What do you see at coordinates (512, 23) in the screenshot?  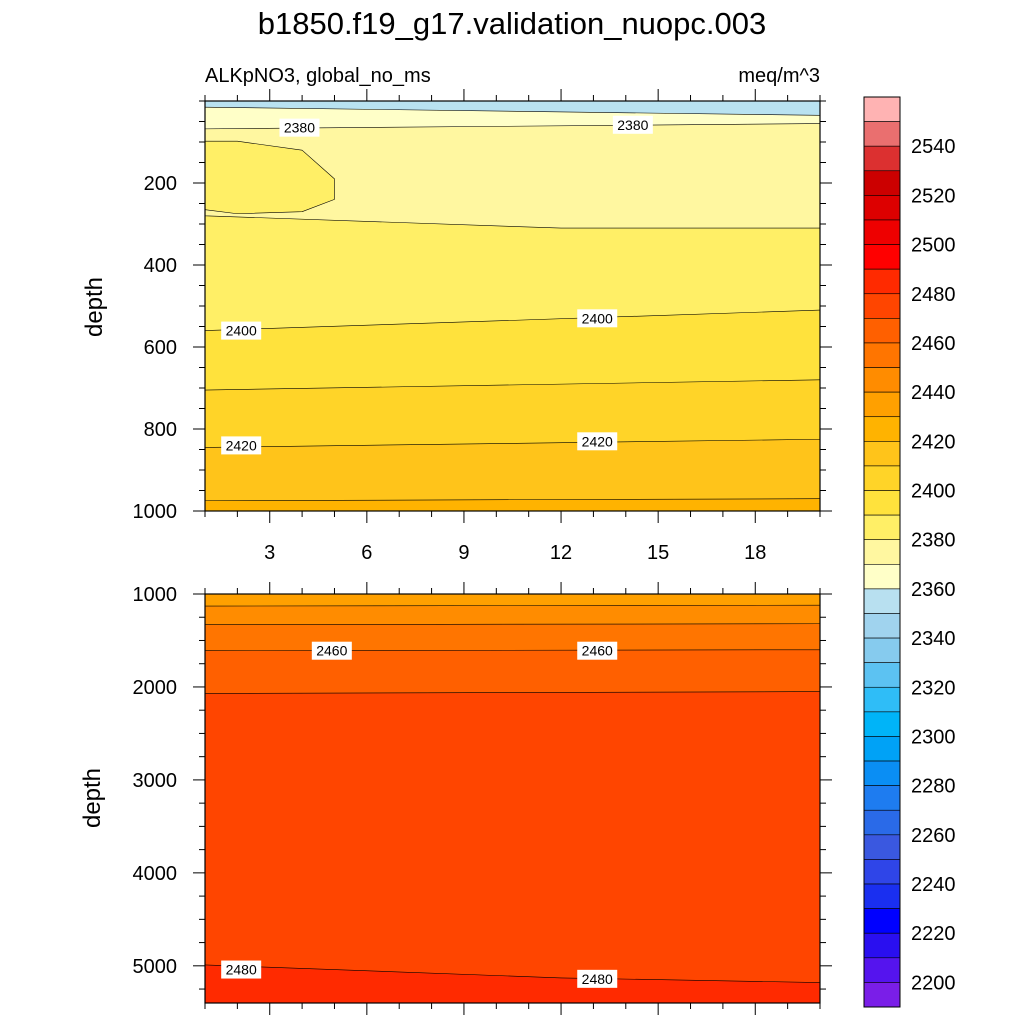 I see `chart-title: b1850.f19_g17.validation_nuopc.003` at bounding box center [512, 23].